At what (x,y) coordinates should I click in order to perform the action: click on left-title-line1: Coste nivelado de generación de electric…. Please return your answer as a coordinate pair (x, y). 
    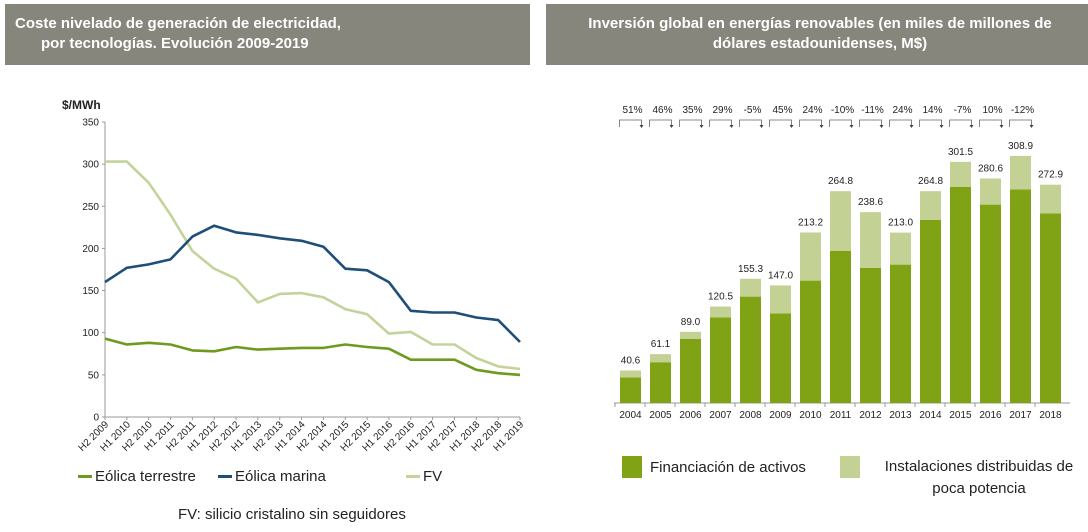
    Looking at the image, I should click on (178, 23).